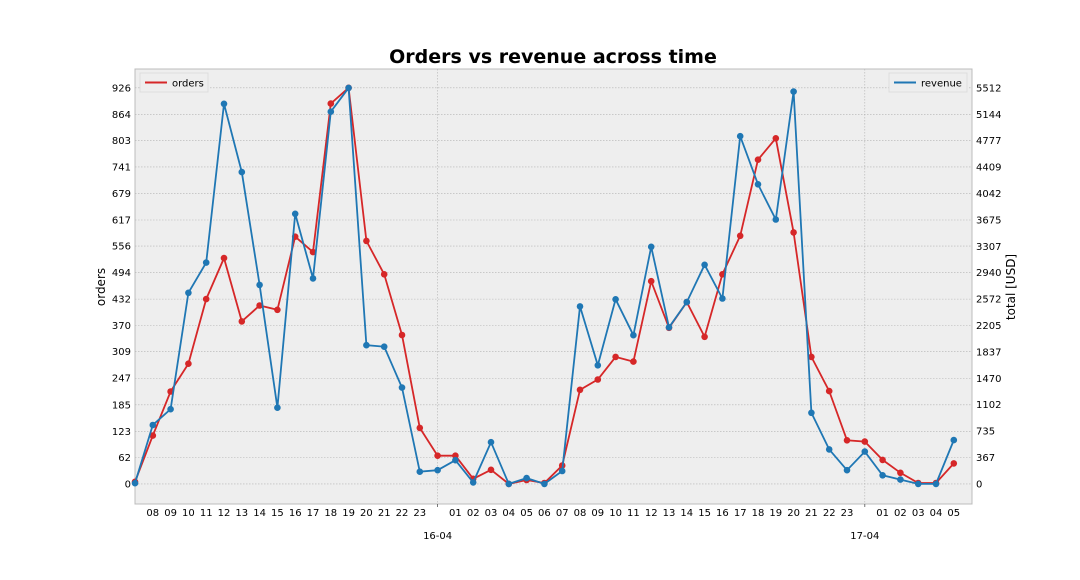 The height and width of the screenshot is (580, 1080). Describe the element at coordinates (544, 513) in the screenshot. I see `x-tick-label: 06` at that location.